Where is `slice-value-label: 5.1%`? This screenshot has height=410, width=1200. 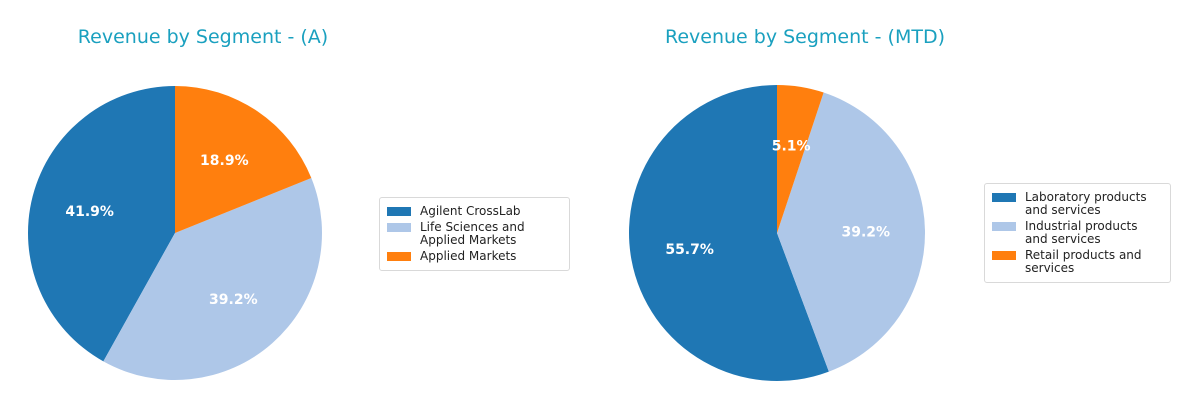 slice-value-label: 5.1% is located at coordinates (791, 146).